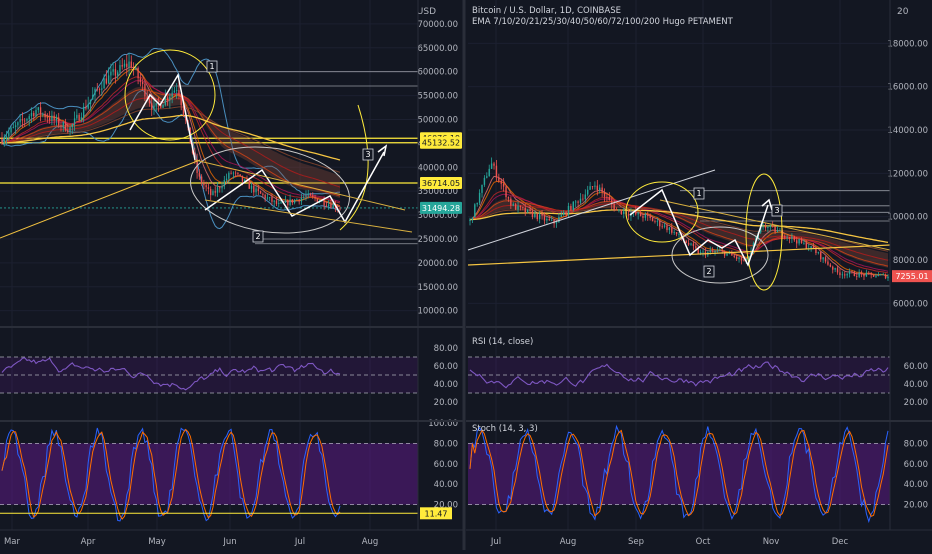  I want to click on right-time-axis: Jul Aug Sep Oct Nov Dec, so click(669, 542).